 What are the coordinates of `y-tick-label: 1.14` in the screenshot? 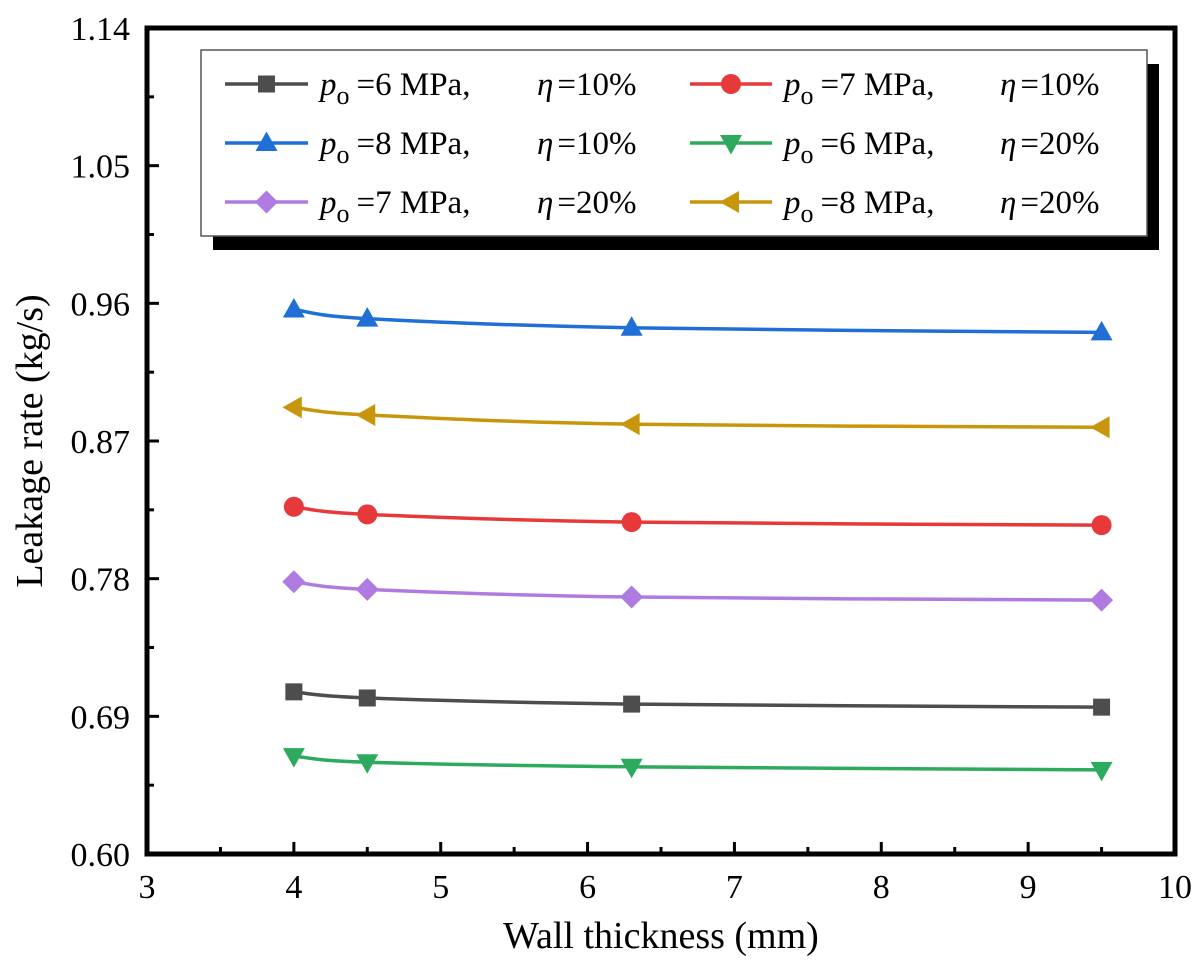 It's located at (101, 29).